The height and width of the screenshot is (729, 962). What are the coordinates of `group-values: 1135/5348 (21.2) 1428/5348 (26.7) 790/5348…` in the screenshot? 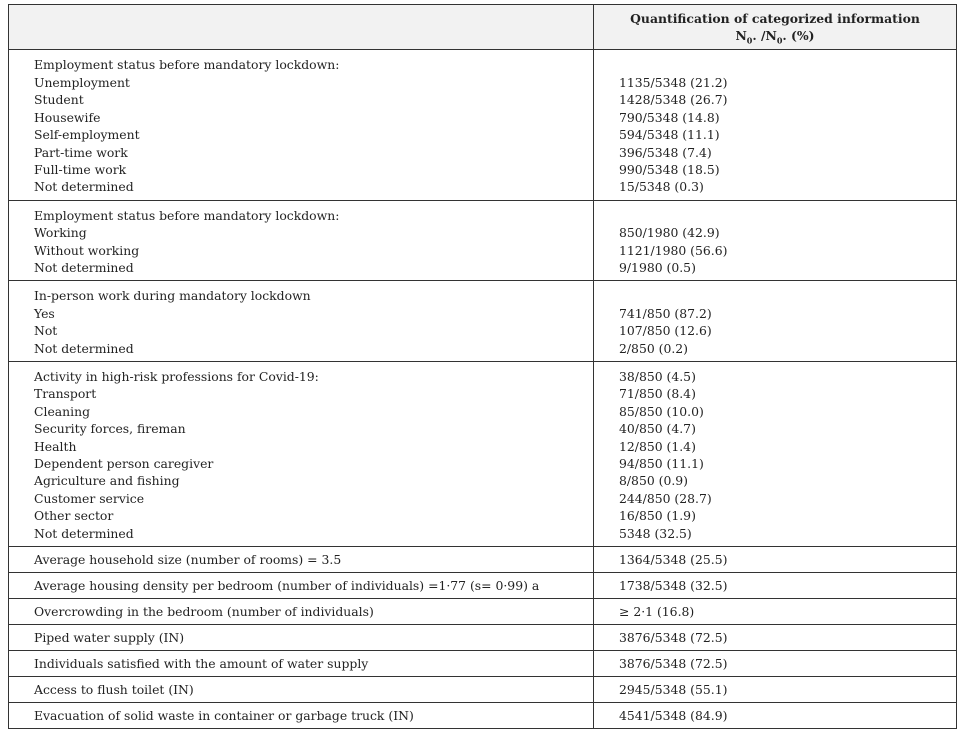 It's located at (775, 125).